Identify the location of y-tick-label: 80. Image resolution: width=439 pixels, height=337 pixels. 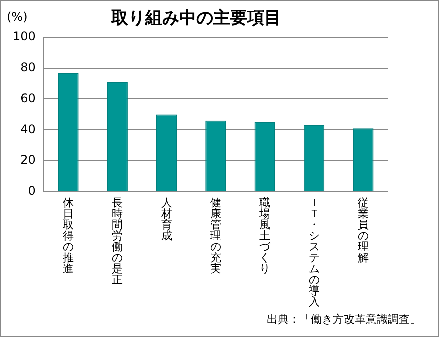
(28, 67).